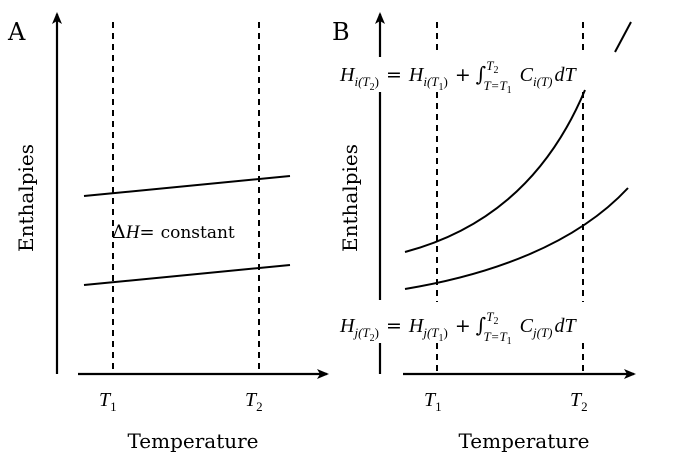  Describe the element at coordinates (108, 401) in the screenshot. I see `panel-a-t1-label: T1` at that location.